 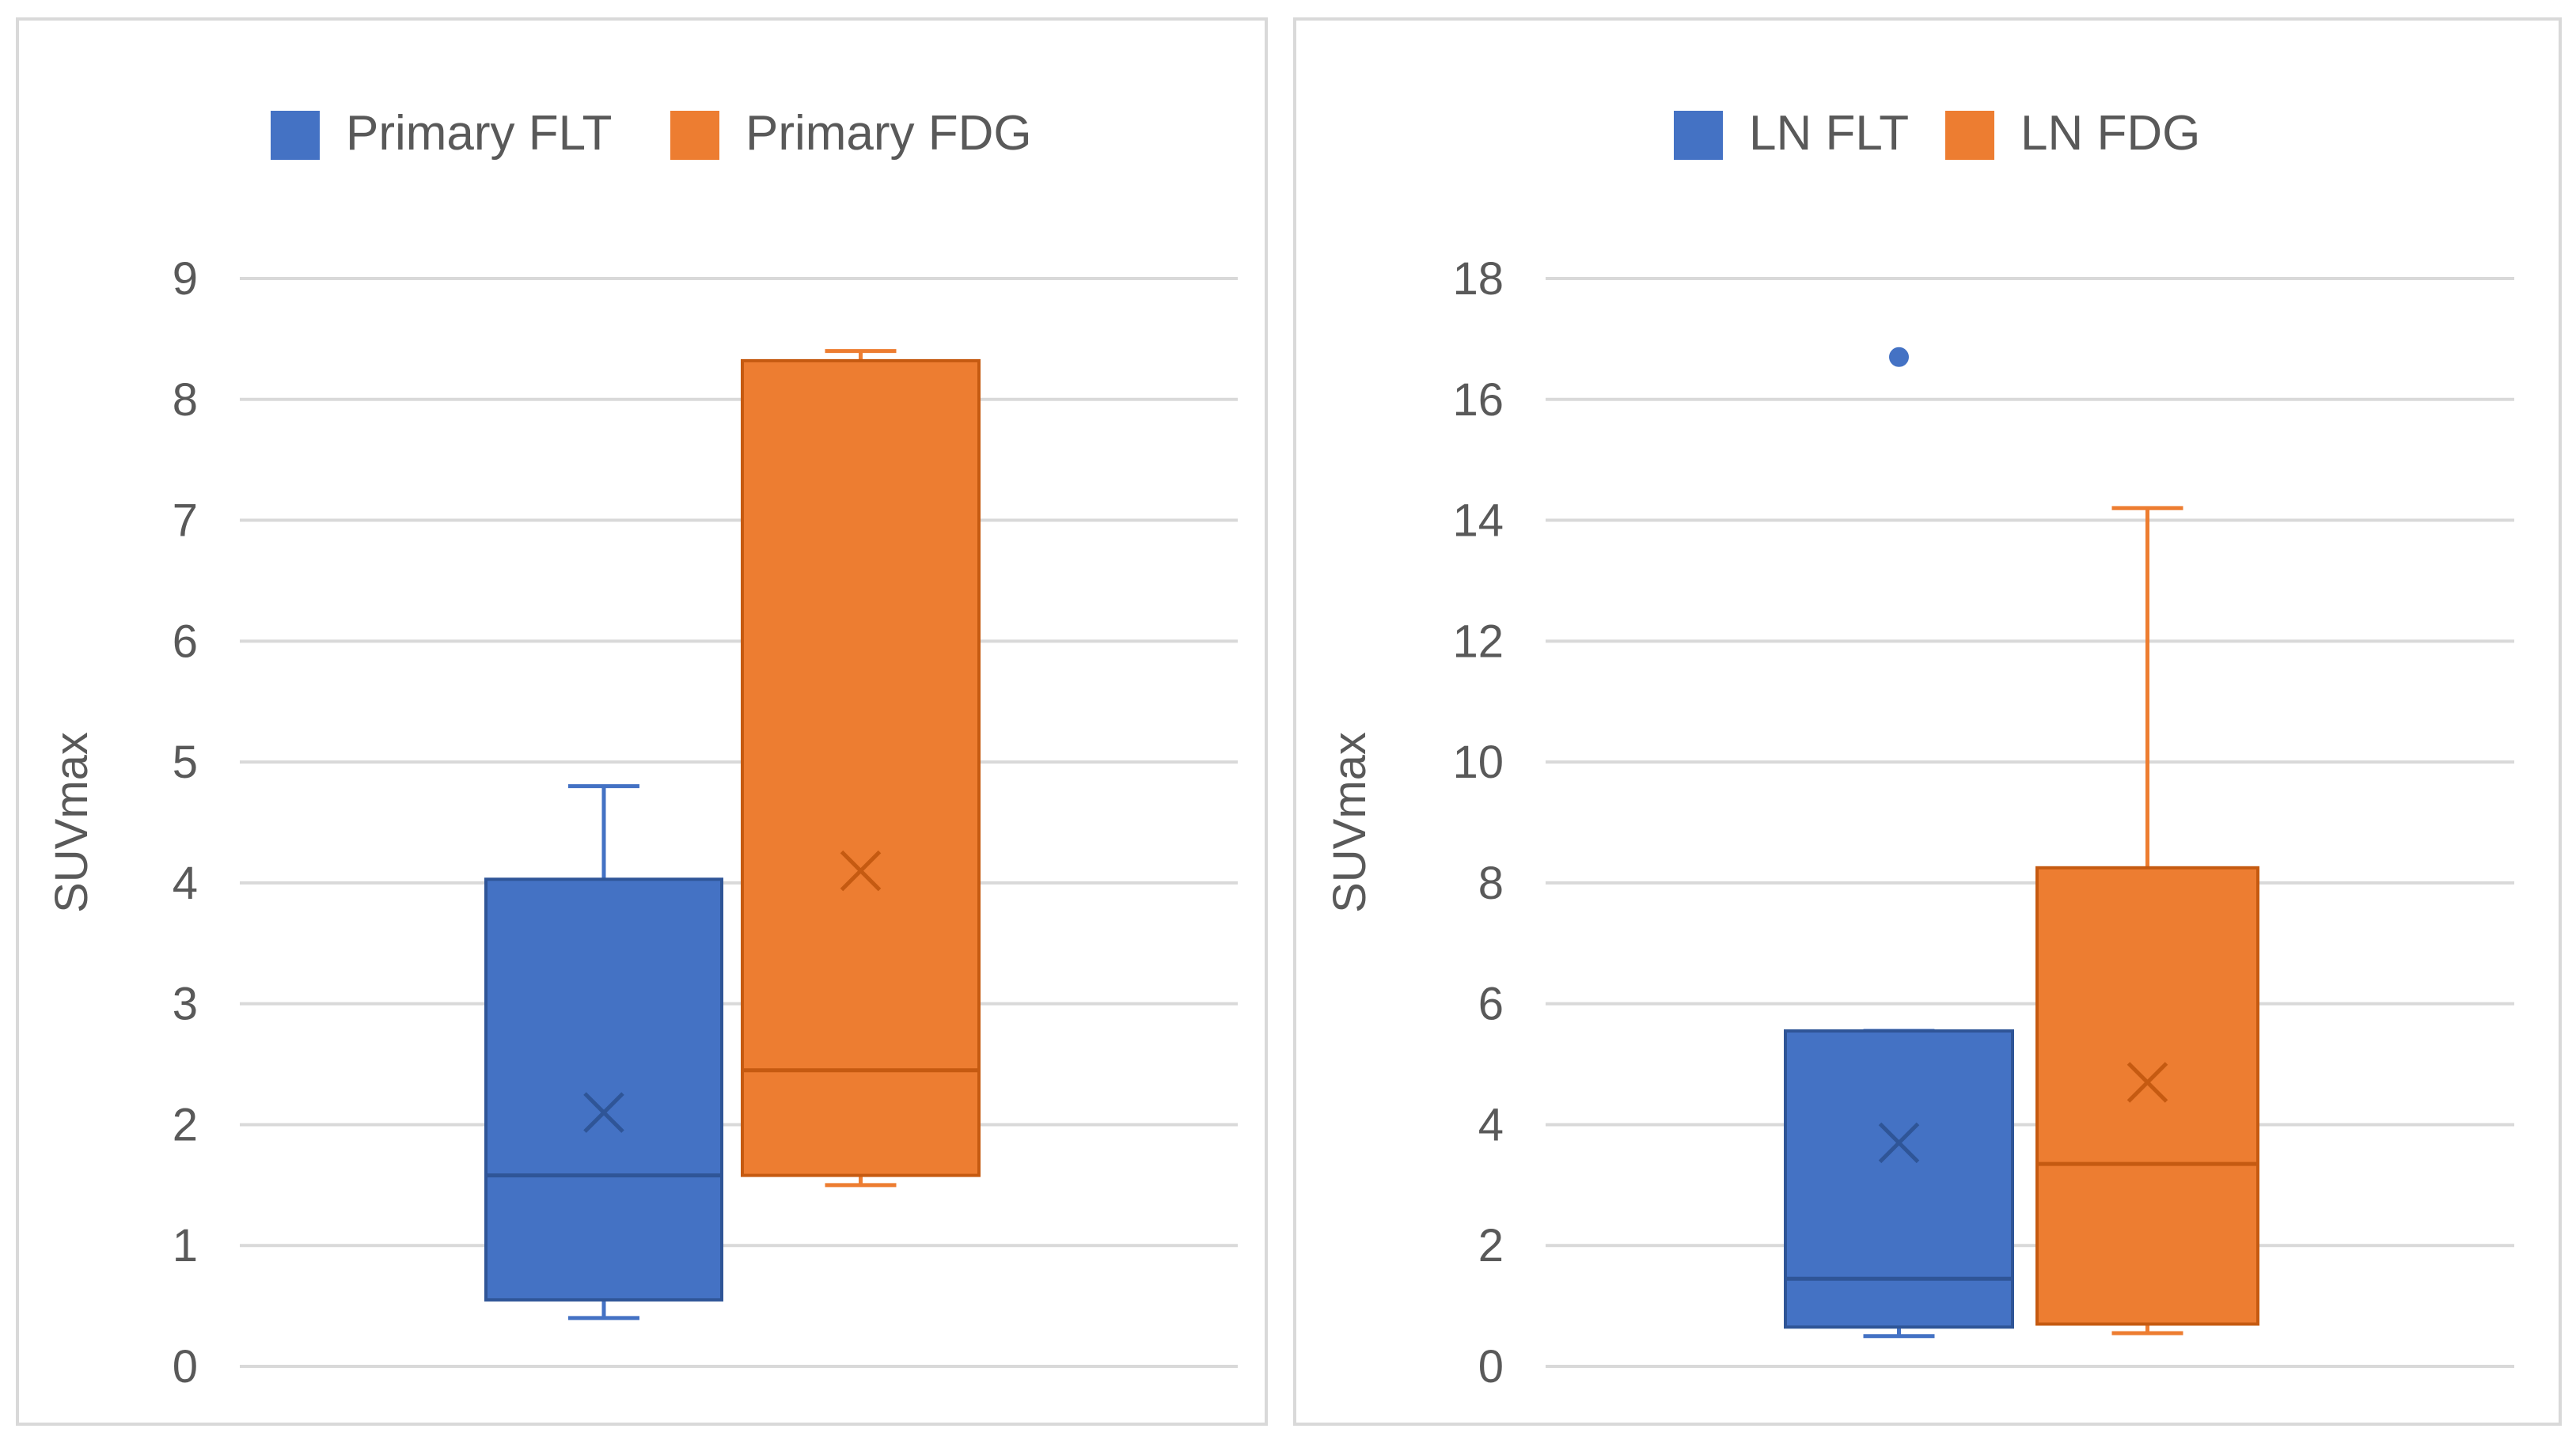 I want to click on y-tick-label: 9, so click(x=185, y=279).